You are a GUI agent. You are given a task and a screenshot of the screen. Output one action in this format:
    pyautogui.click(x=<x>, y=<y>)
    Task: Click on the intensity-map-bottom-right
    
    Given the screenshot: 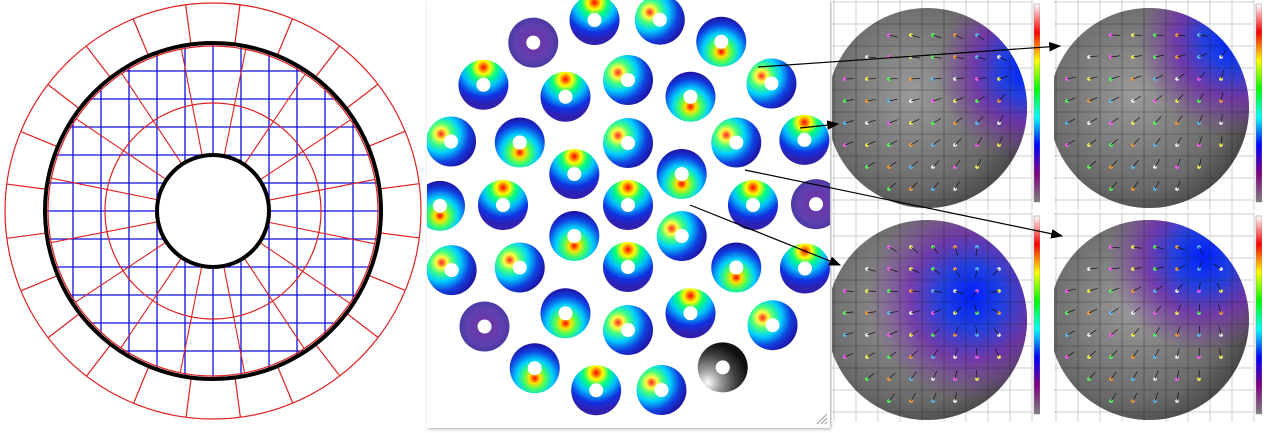 What is the action you would take?
    pyautogui.click(x=1158, y=317)
    